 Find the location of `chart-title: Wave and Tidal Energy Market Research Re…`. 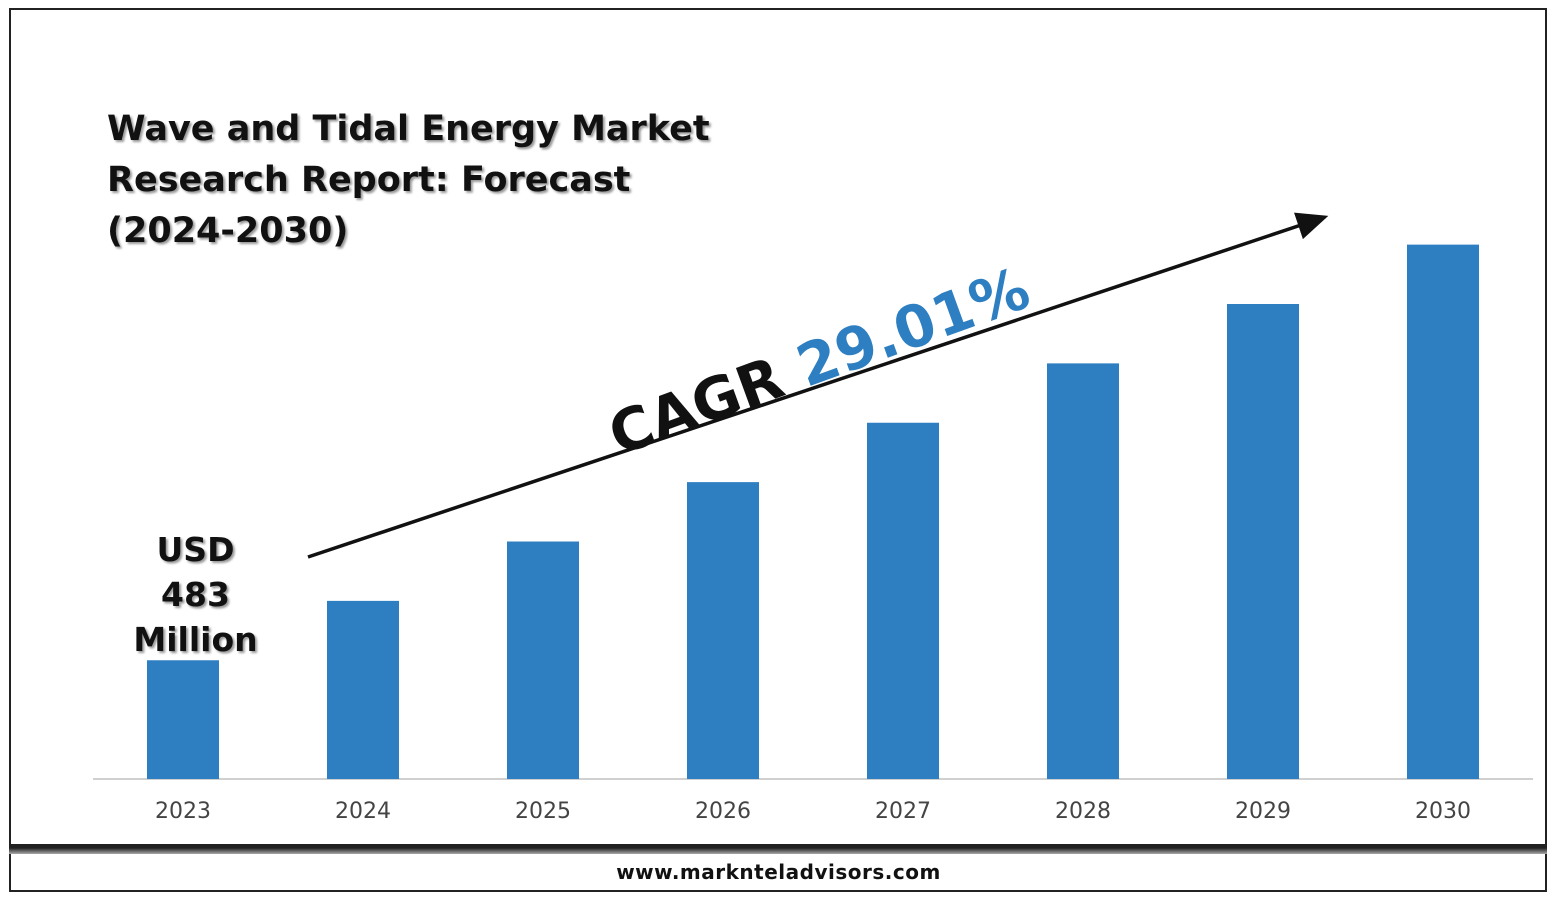

chart-title: Wave and Tidal Energy Market Research Re… is located at coordinates (427, 180).